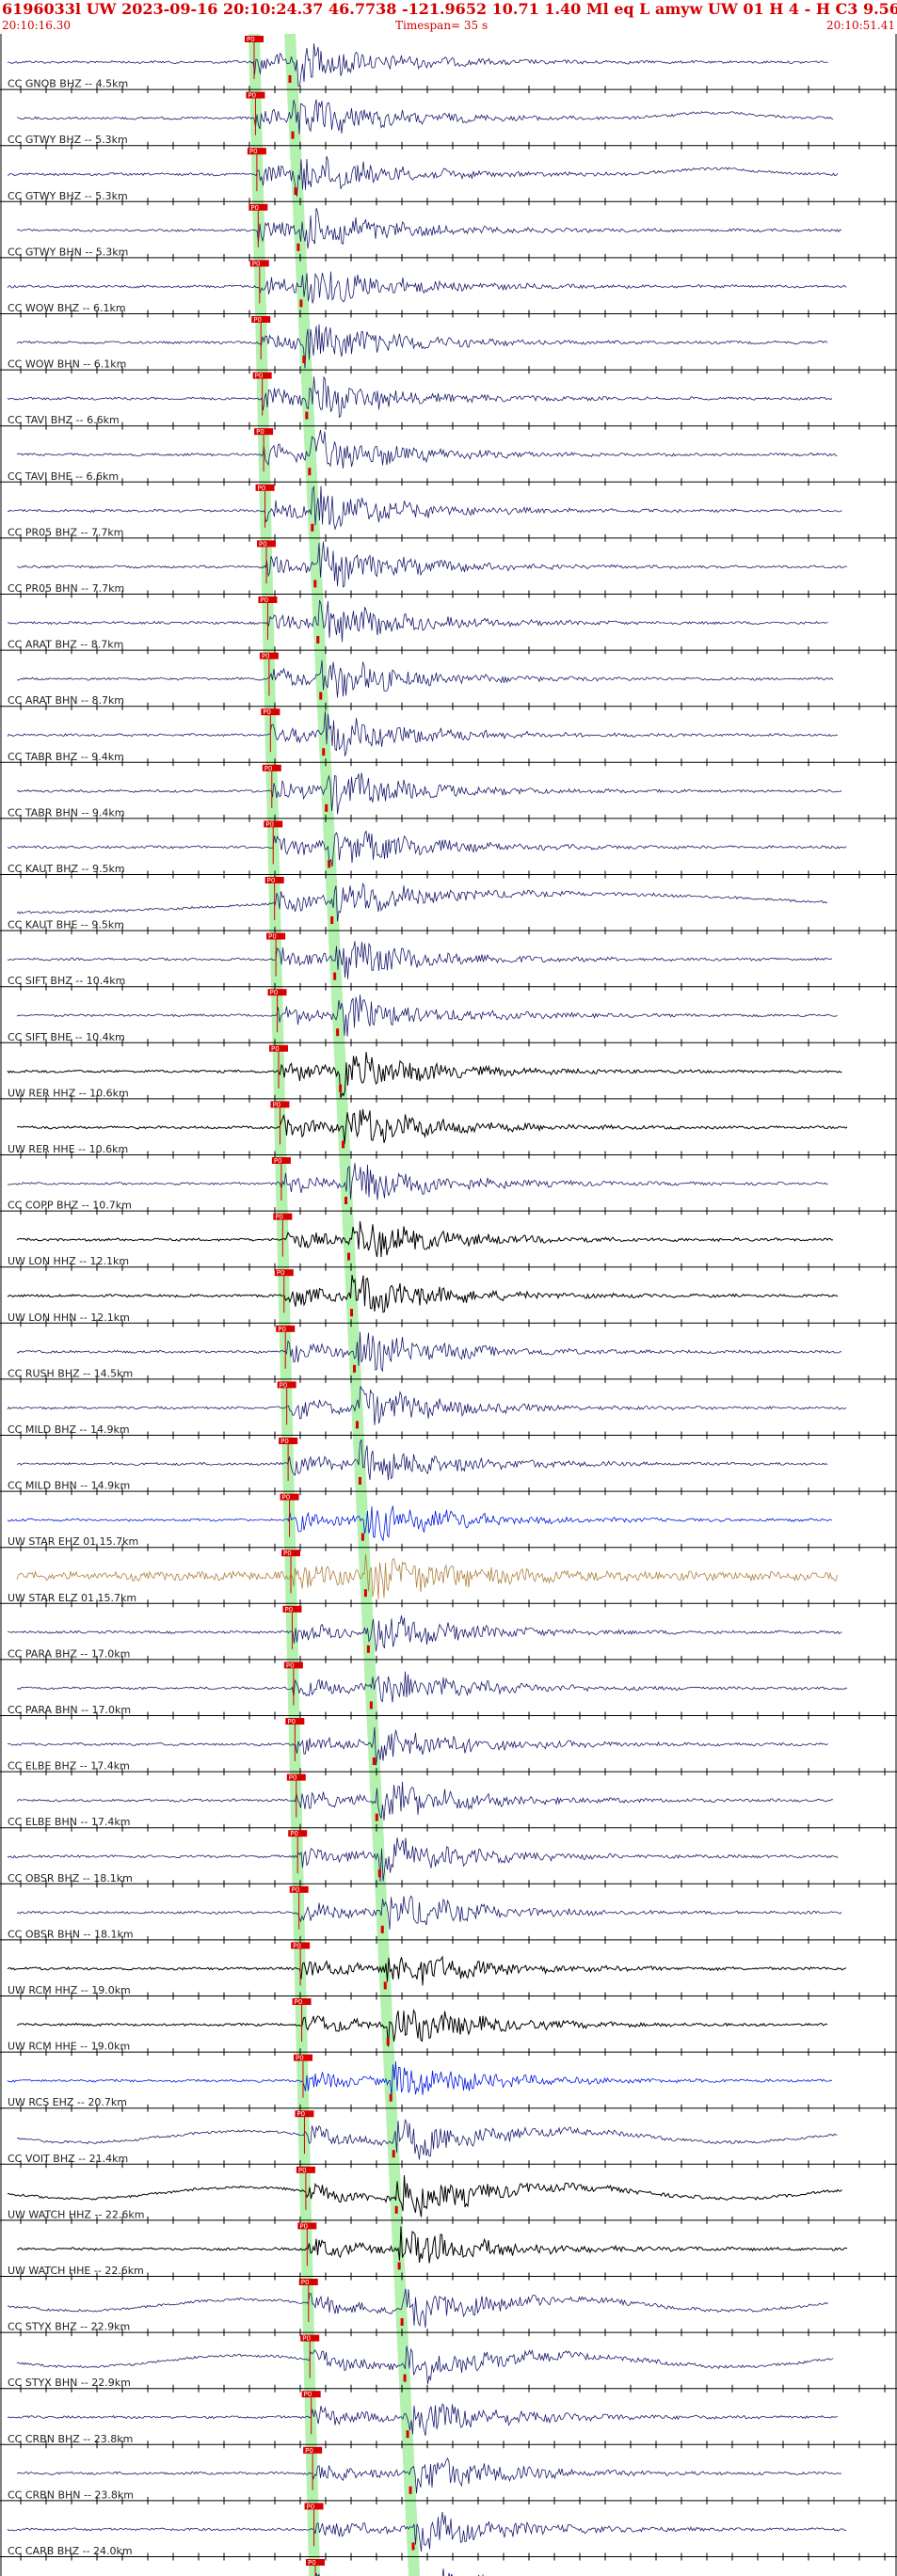  What do you see at coordinates (36, 25) in the screenshot?
I see `start-time-label: 20:10:16.30` at bounding box center [36, 25].